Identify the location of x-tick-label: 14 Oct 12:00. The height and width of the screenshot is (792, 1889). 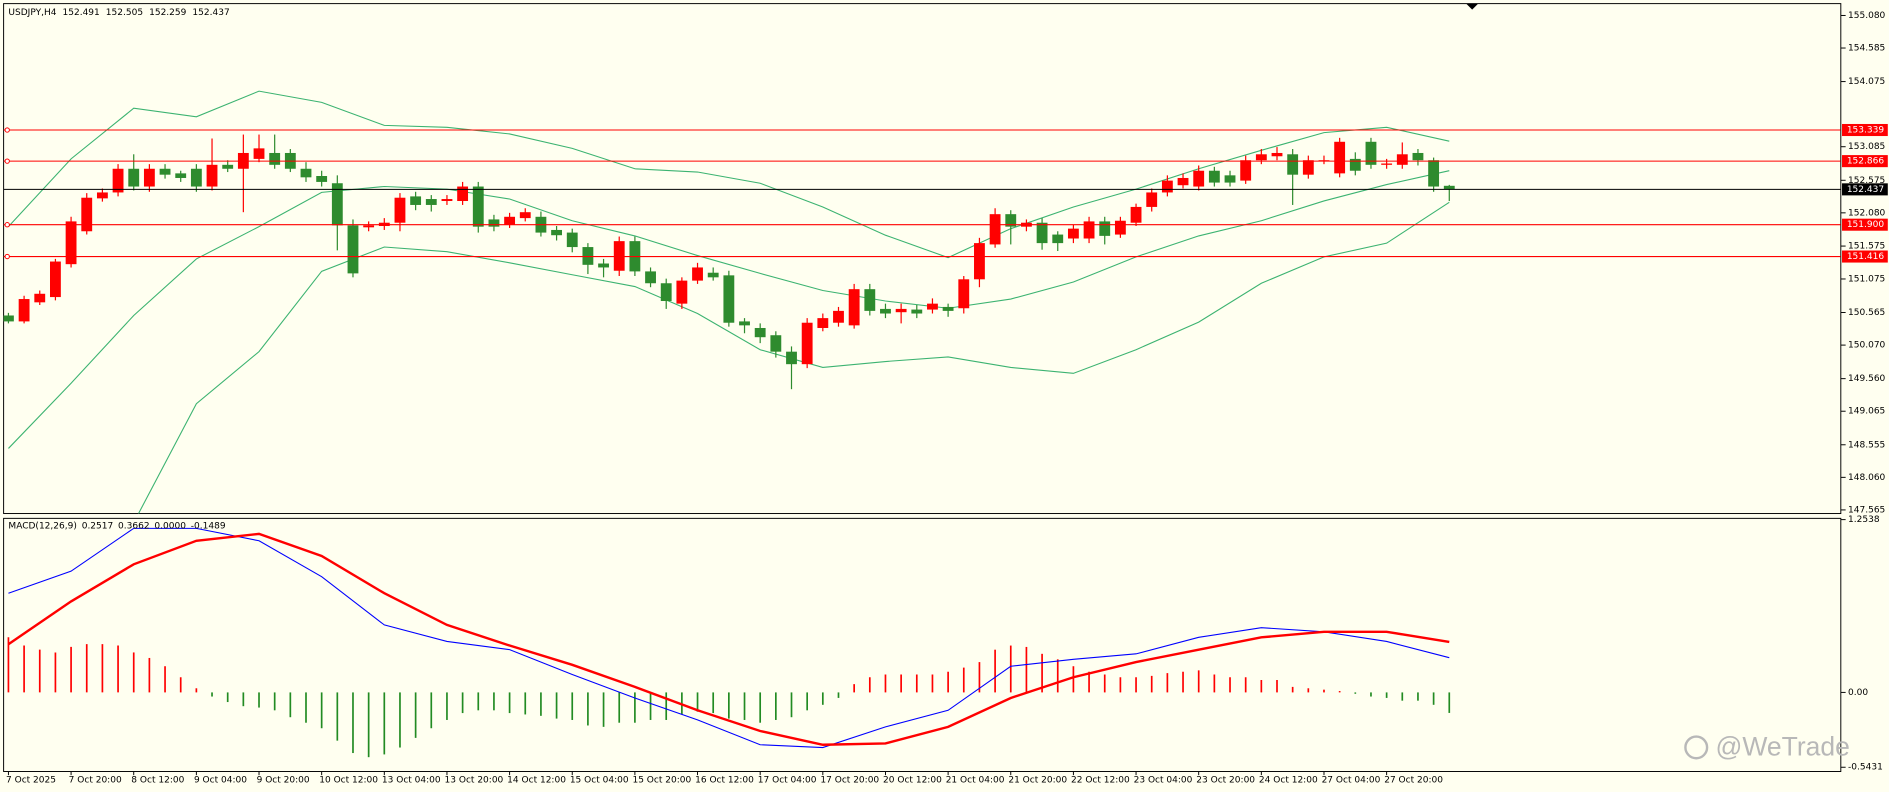
(536, 780).